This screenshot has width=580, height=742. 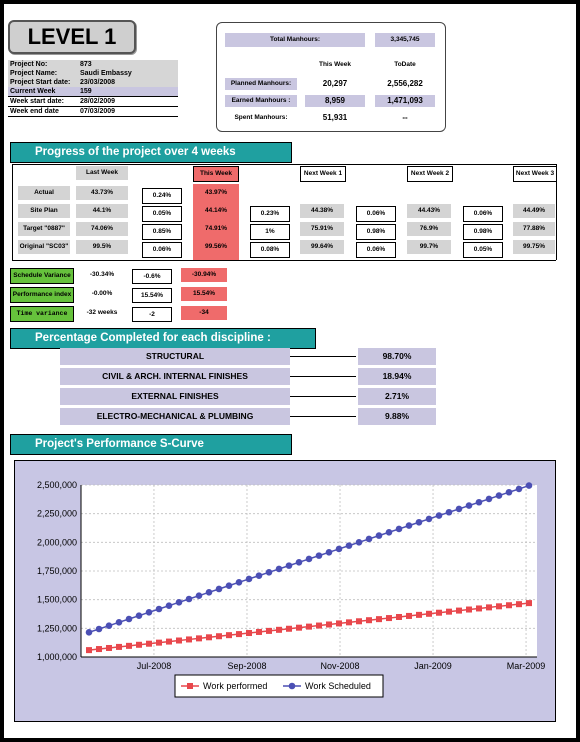 What do you see at coordinates (322, 211) in the screenshot?
I see `next1-site-plan: 44.38%` at bounding box center [322, 211].